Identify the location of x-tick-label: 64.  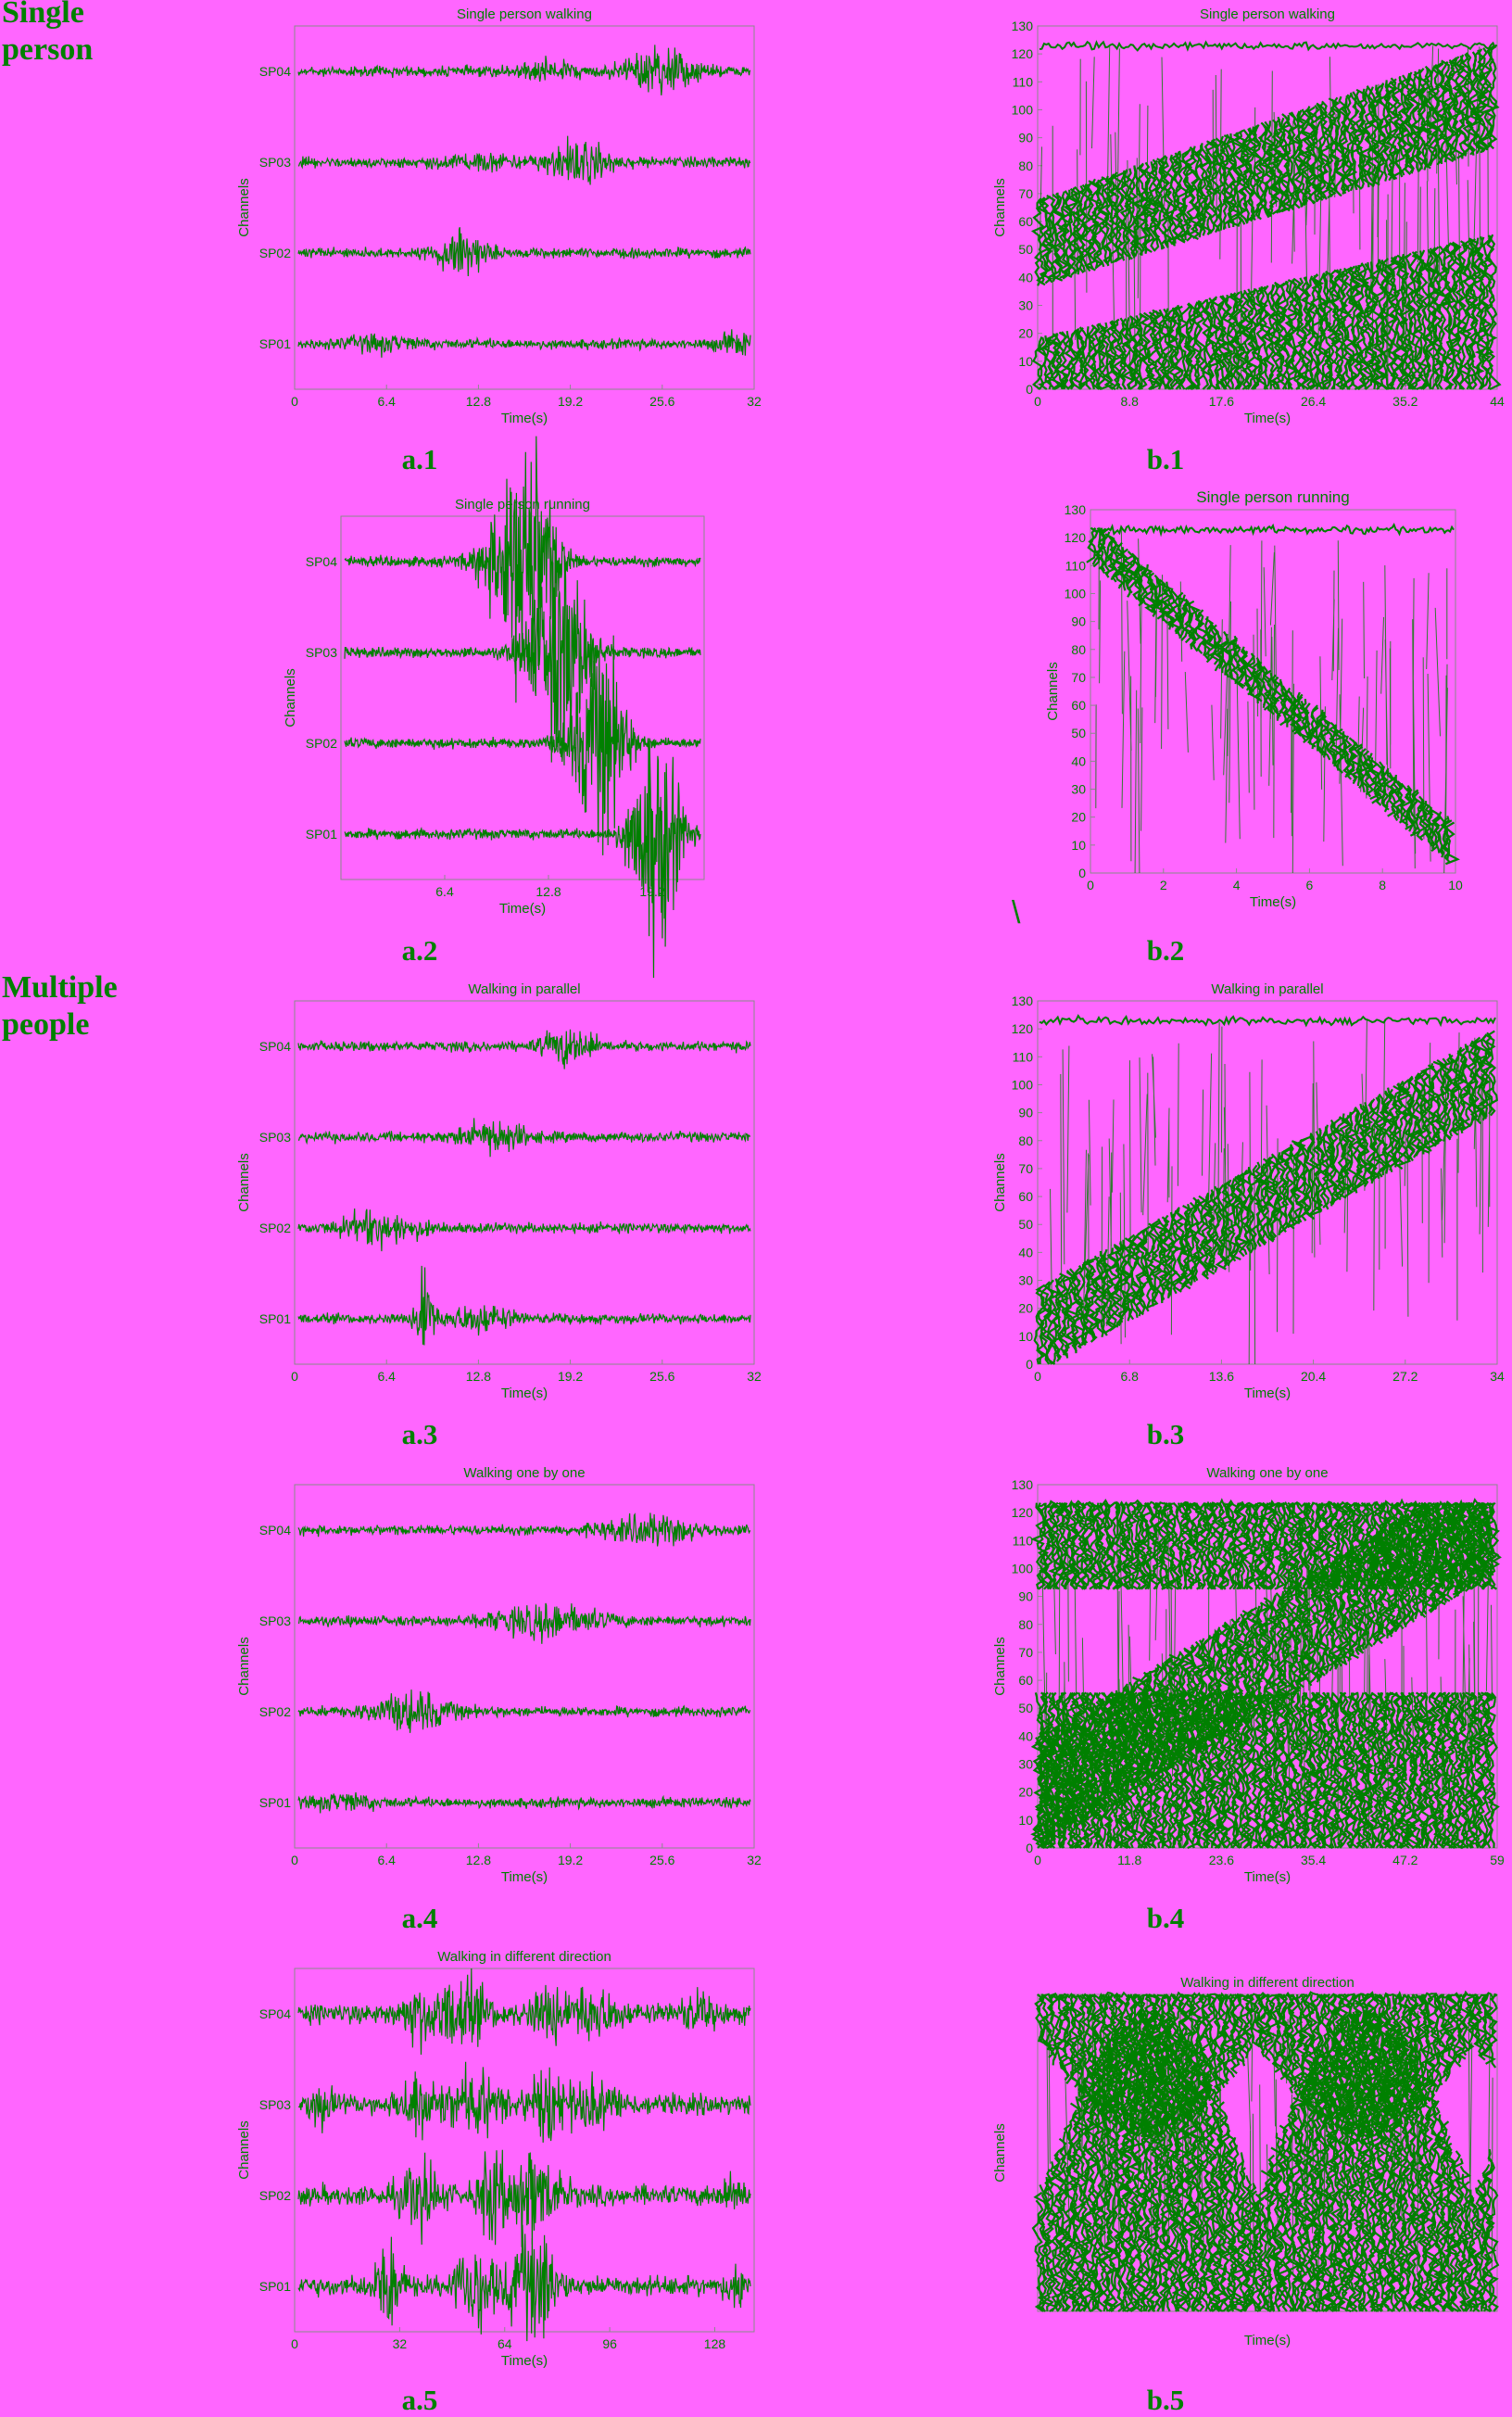
(505, 2343).